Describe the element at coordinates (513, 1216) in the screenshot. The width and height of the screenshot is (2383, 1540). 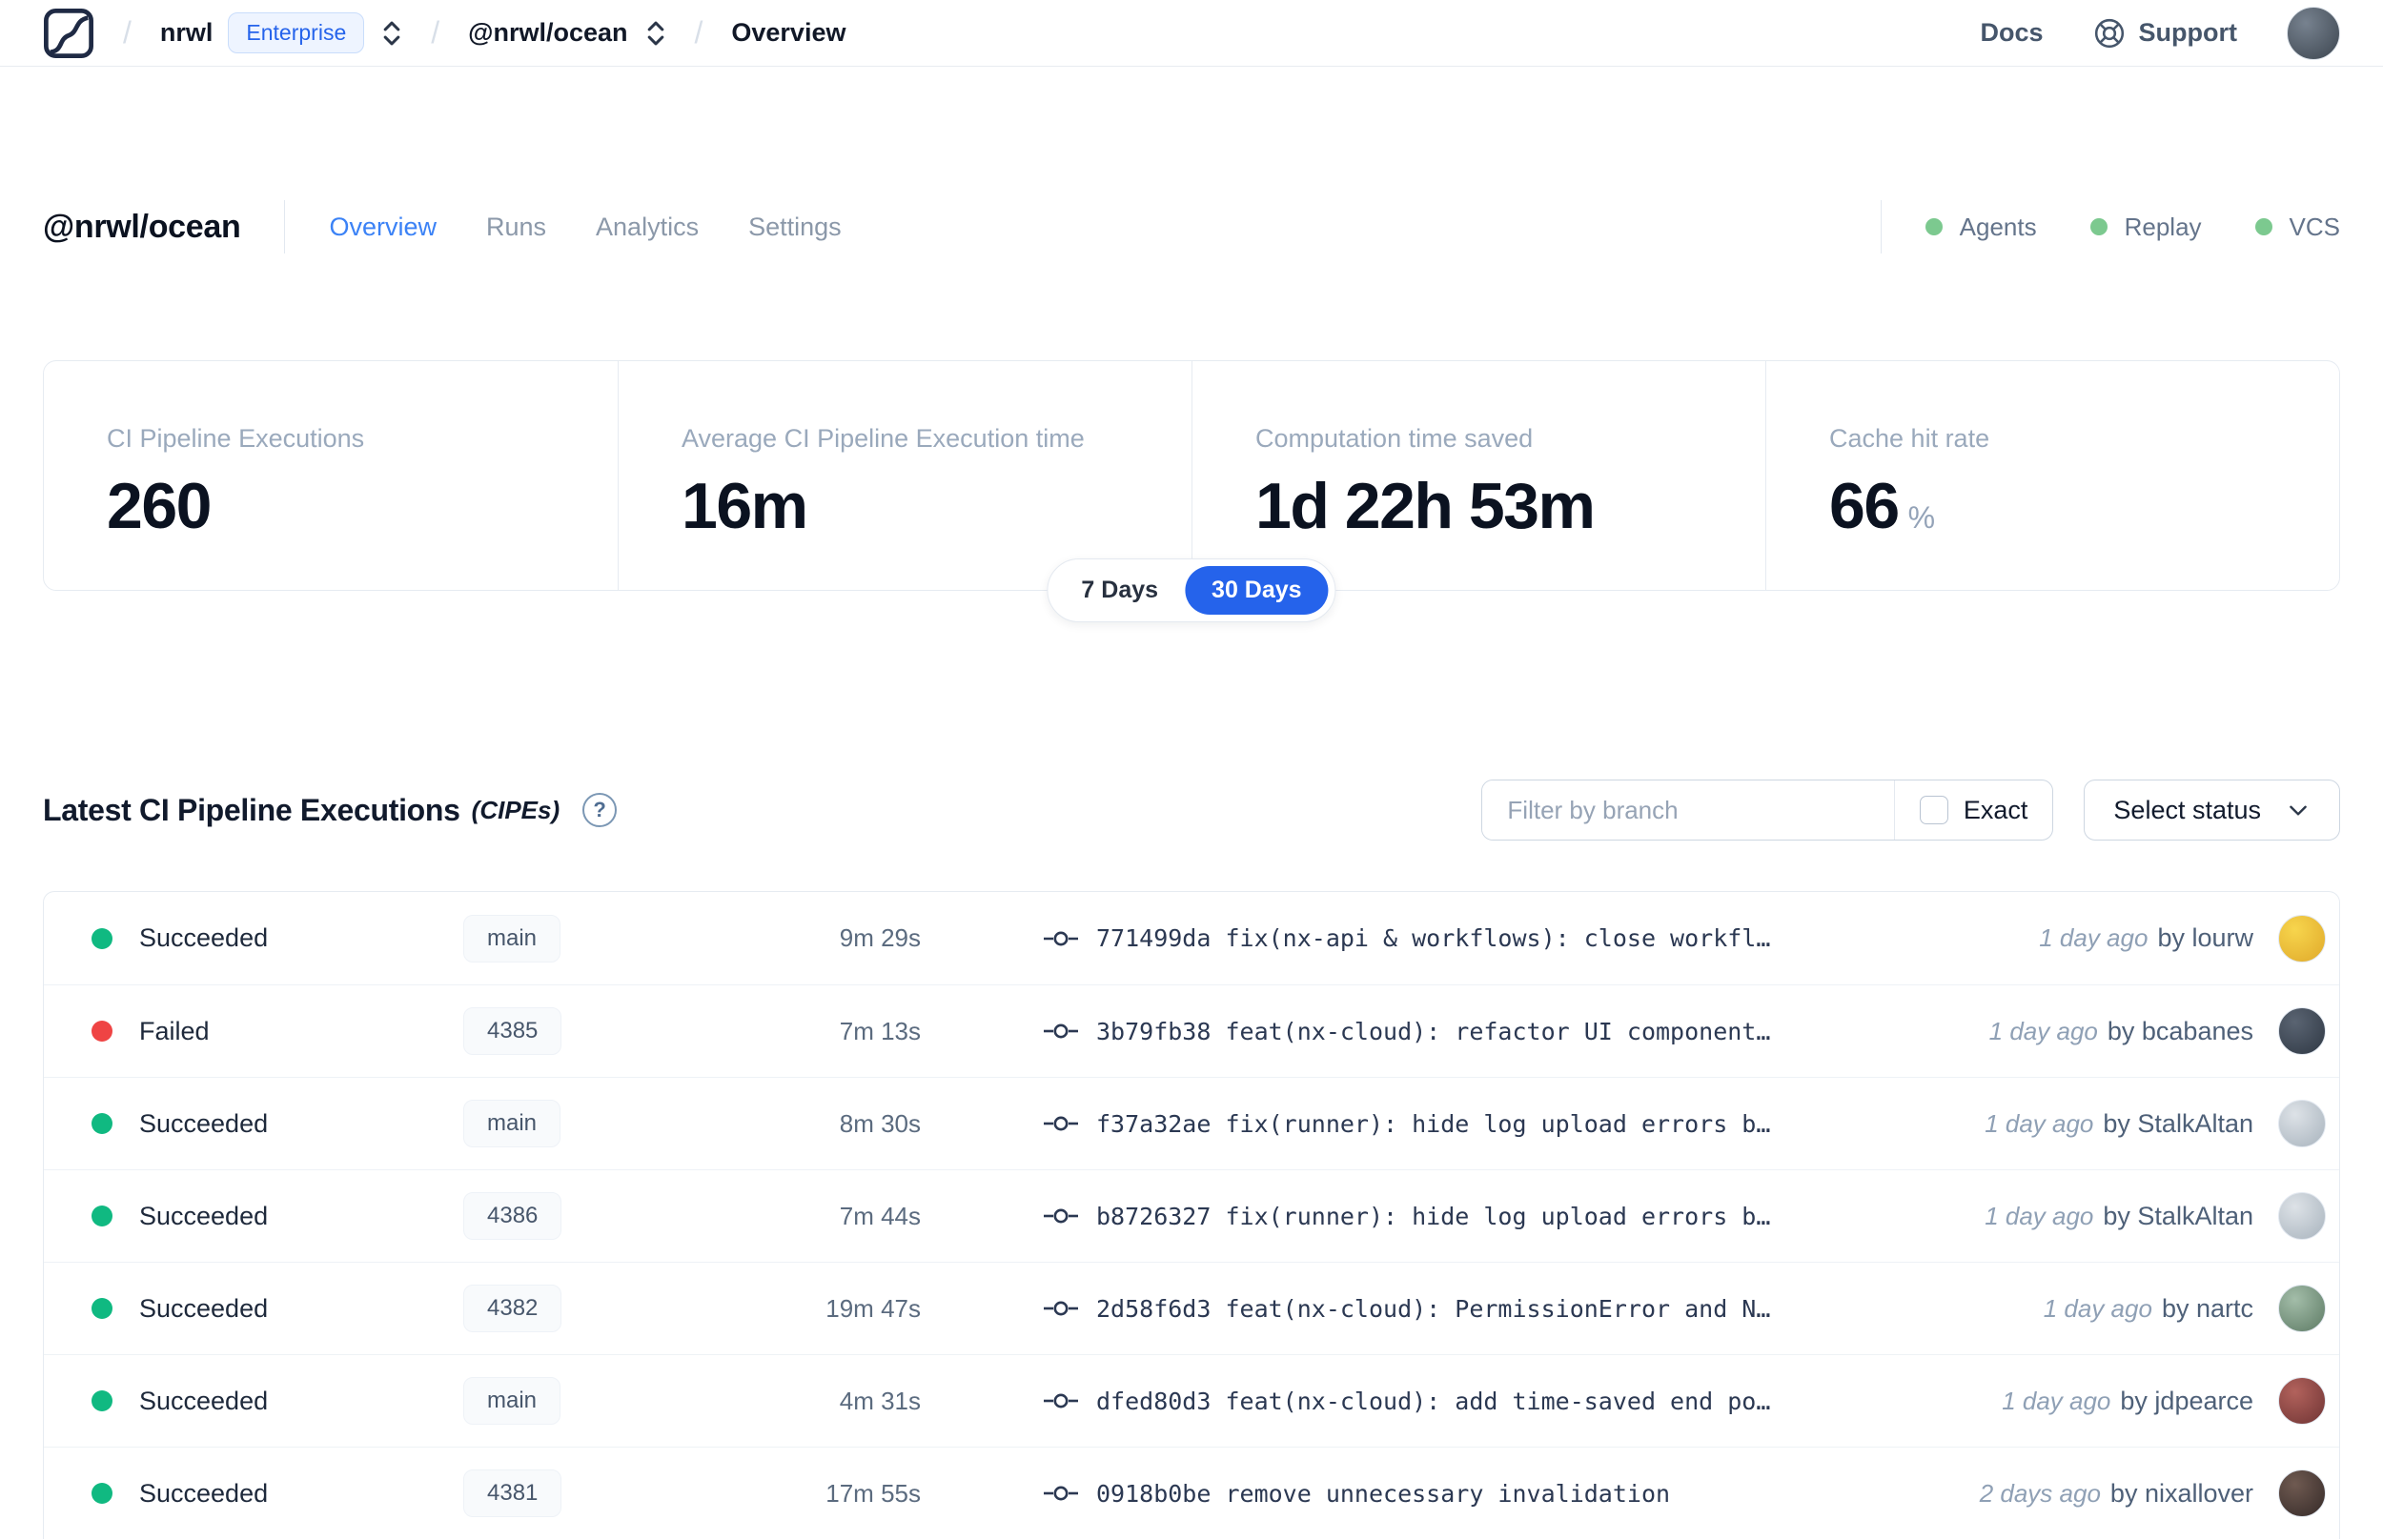
I see `branch-badge: 4386` at that location.